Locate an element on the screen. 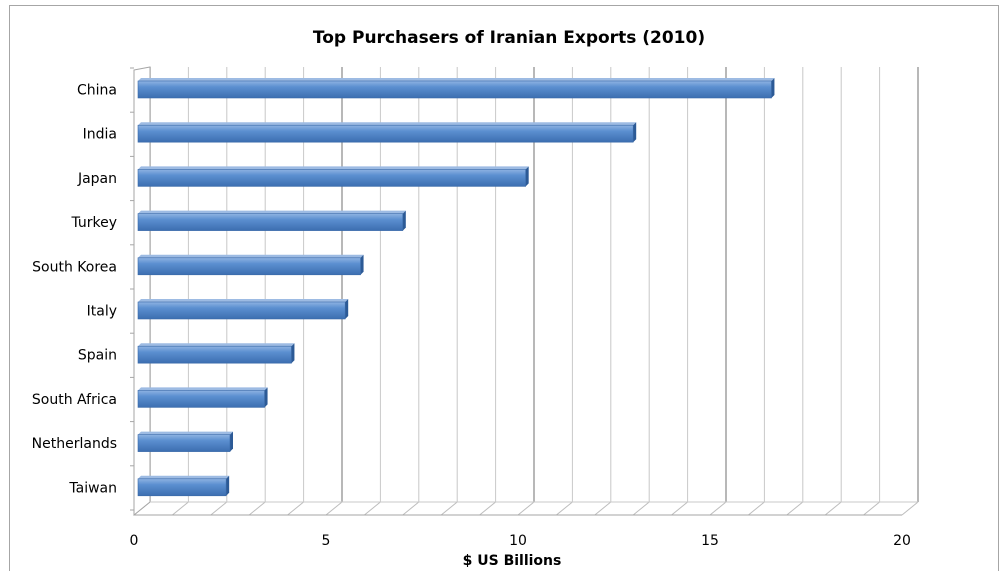  category-label: South Korea is located at coordinates (74, 267).